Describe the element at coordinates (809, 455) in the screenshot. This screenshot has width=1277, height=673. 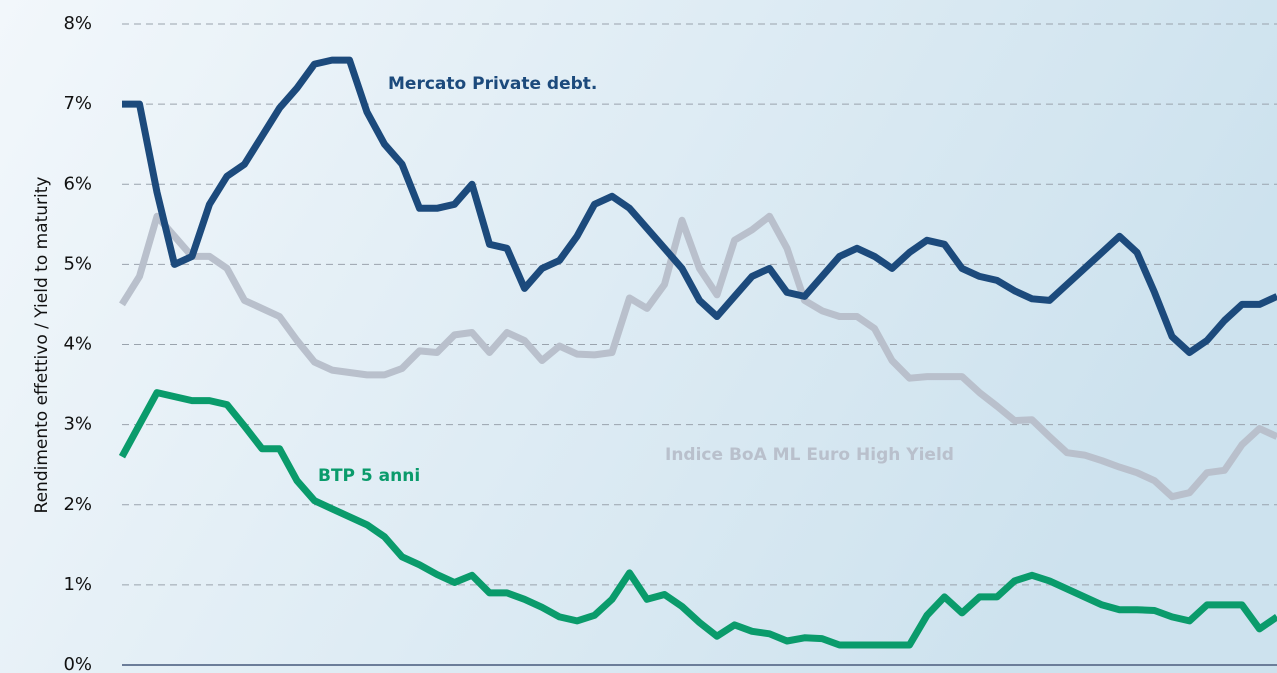
I see `series-label: Indice BoA ML Euro High Yield` at that location.